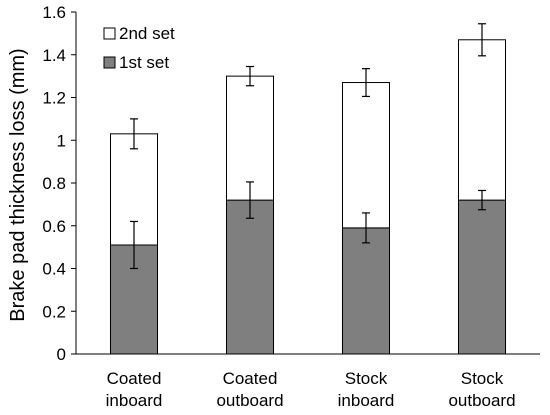 This screenshot has width=550, height=415. I want to click on y-ticks: 0 0.2 0.4 0.6 0.8 1 1.2 1.4 1.6, so click(59, 183).